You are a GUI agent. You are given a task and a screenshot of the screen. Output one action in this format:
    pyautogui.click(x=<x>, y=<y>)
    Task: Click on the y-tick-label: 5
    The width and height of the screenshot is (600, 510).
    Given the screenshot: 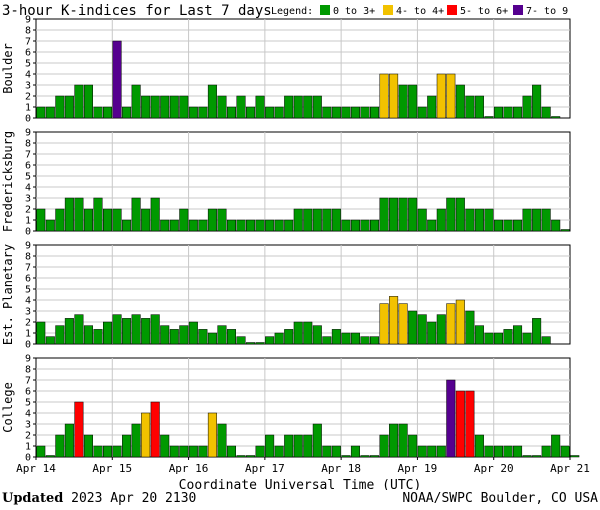 What is the action you would take?
    pyautogui.click(x=28, y=64)
    